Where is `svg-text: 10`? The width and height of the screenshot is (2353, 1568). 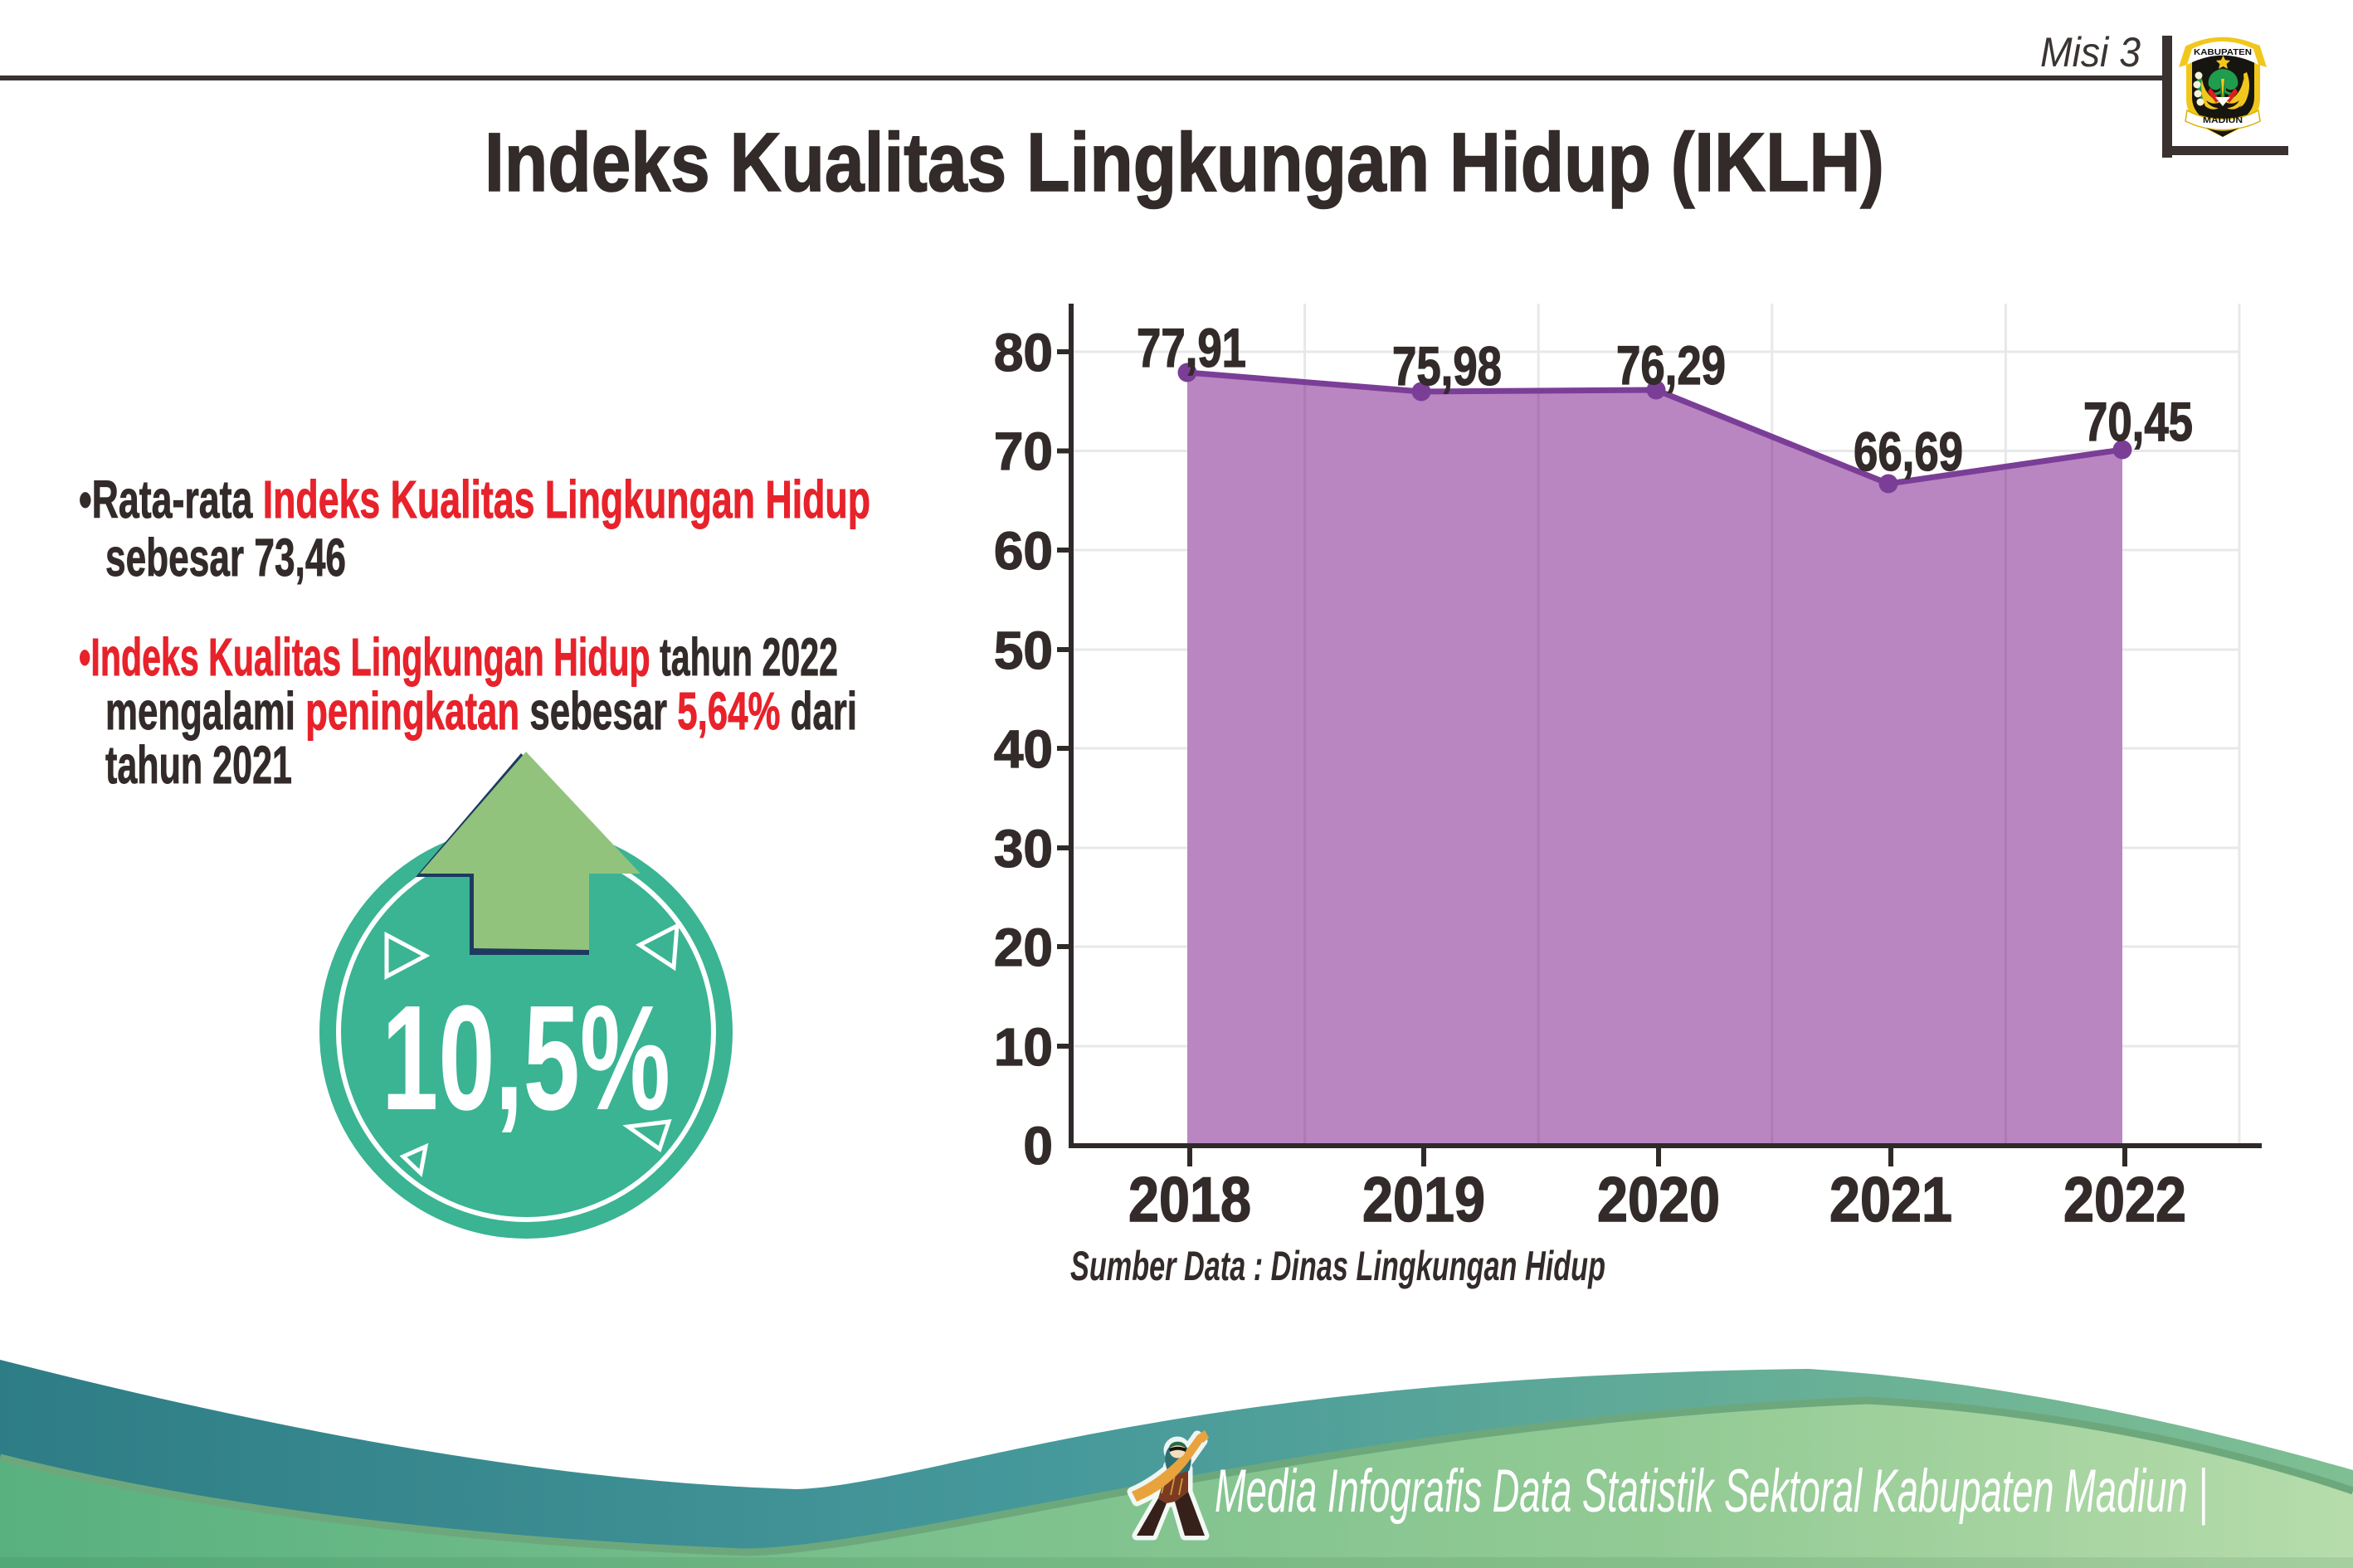 svg-text: 10 is located at coordinates (1023, 1047).